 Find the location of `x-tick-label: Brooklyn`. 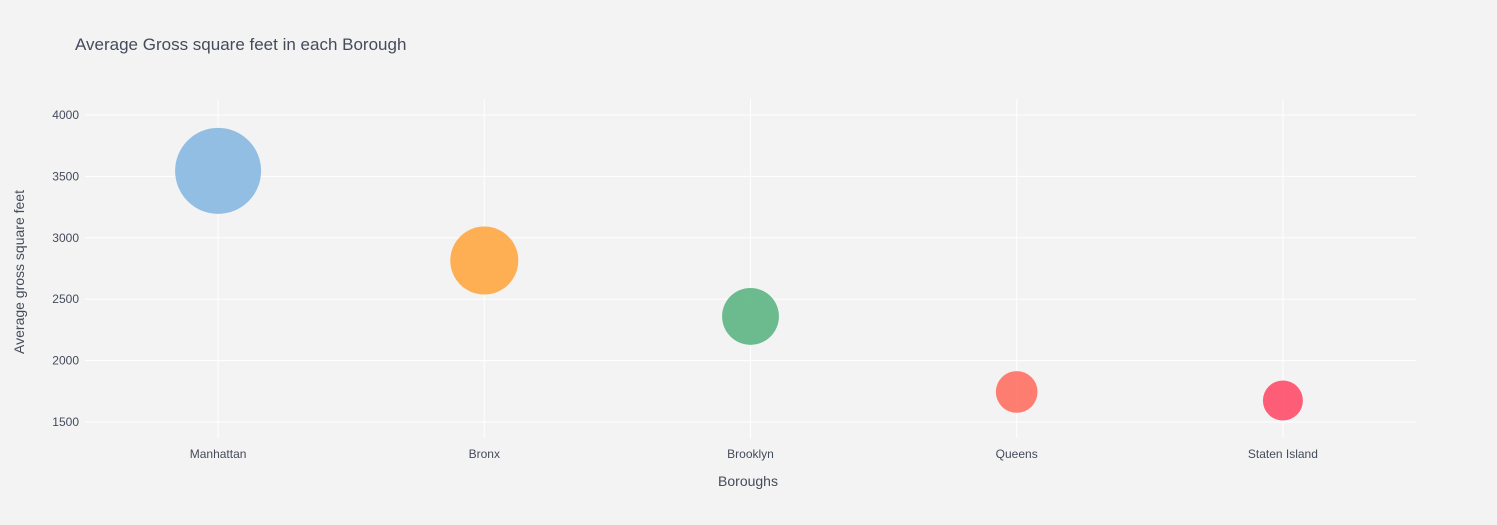

x-tick-label: Brooklyn is located at coordinates (750, 454).